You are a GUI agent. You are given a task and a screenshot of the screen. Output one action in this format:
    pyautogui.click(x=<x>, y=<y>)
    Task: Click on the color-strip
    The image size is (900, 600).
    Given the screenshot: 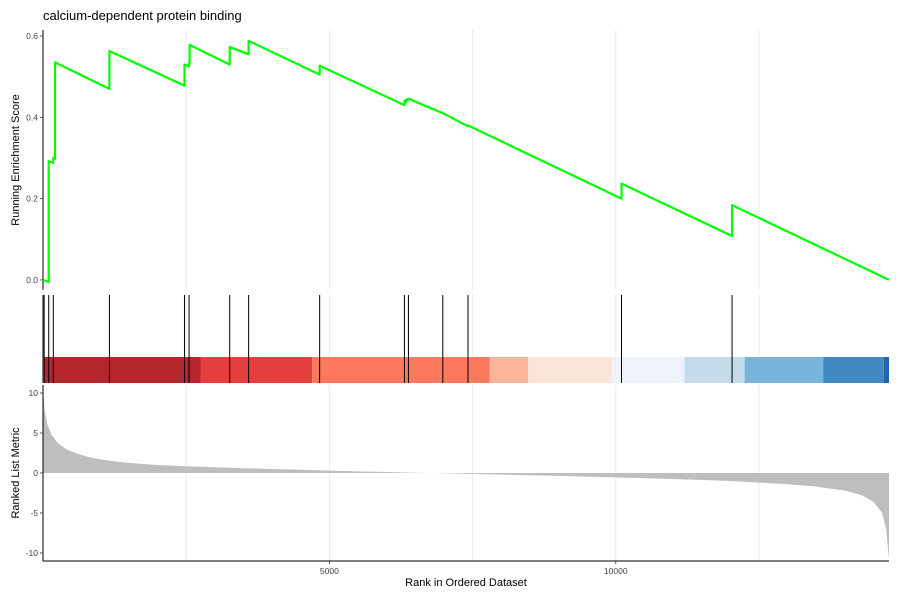 What is the action you would take?
    pyautogui.click(x=466, y=370)
    